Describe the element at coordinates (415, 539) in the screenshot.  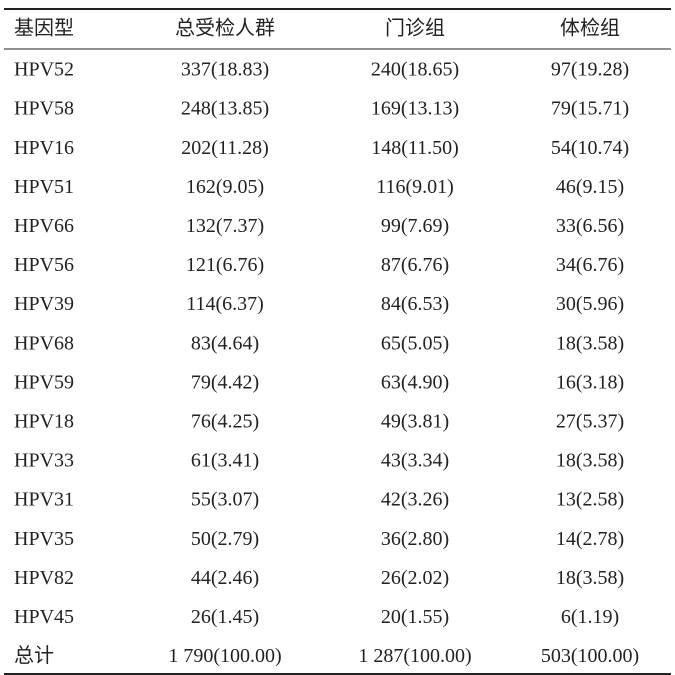
I see `cell: 36(2.80)` at that location.